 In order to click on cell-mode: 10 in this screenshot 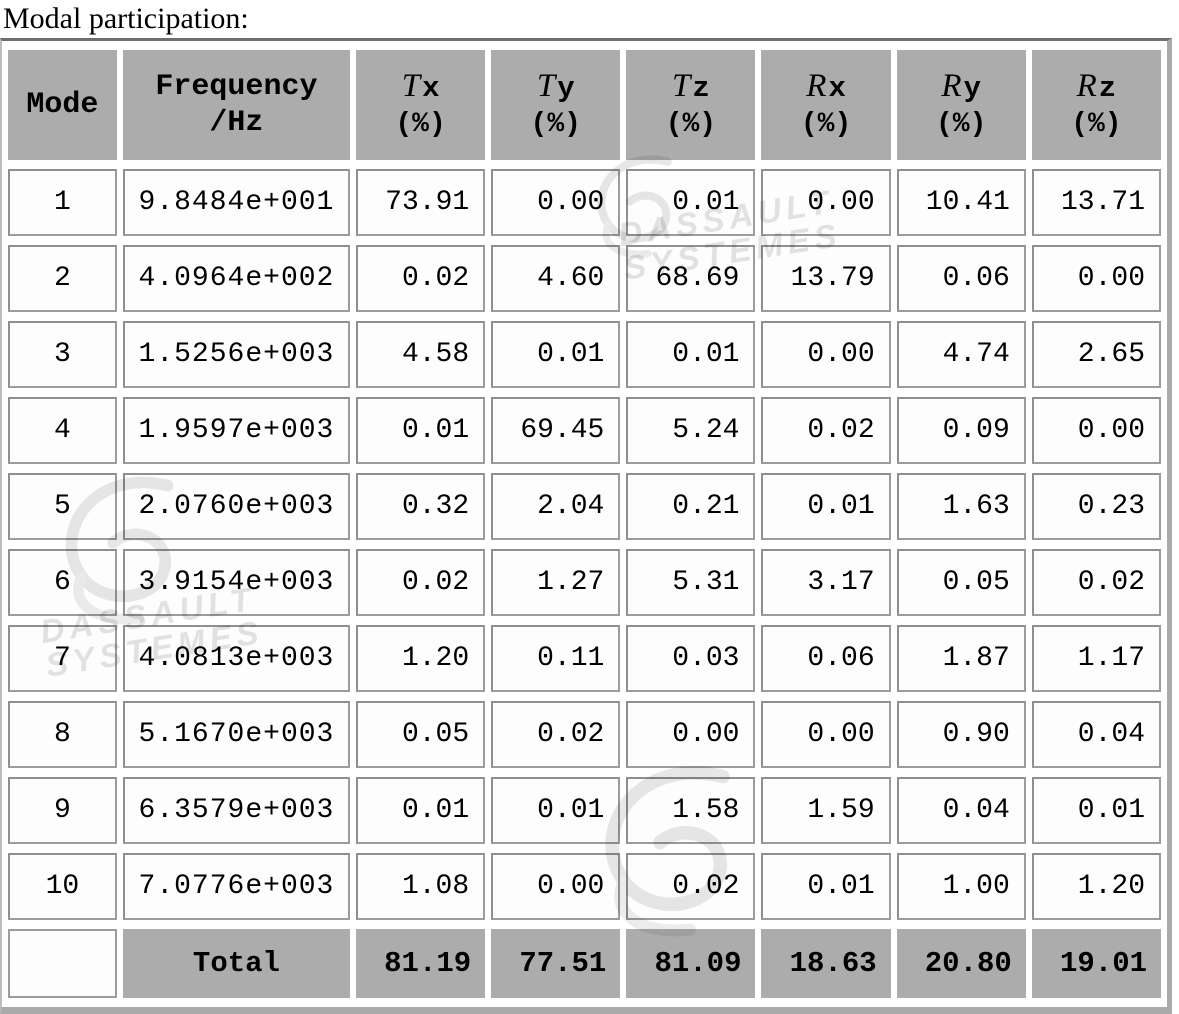, I will do `click(62, 886)`.